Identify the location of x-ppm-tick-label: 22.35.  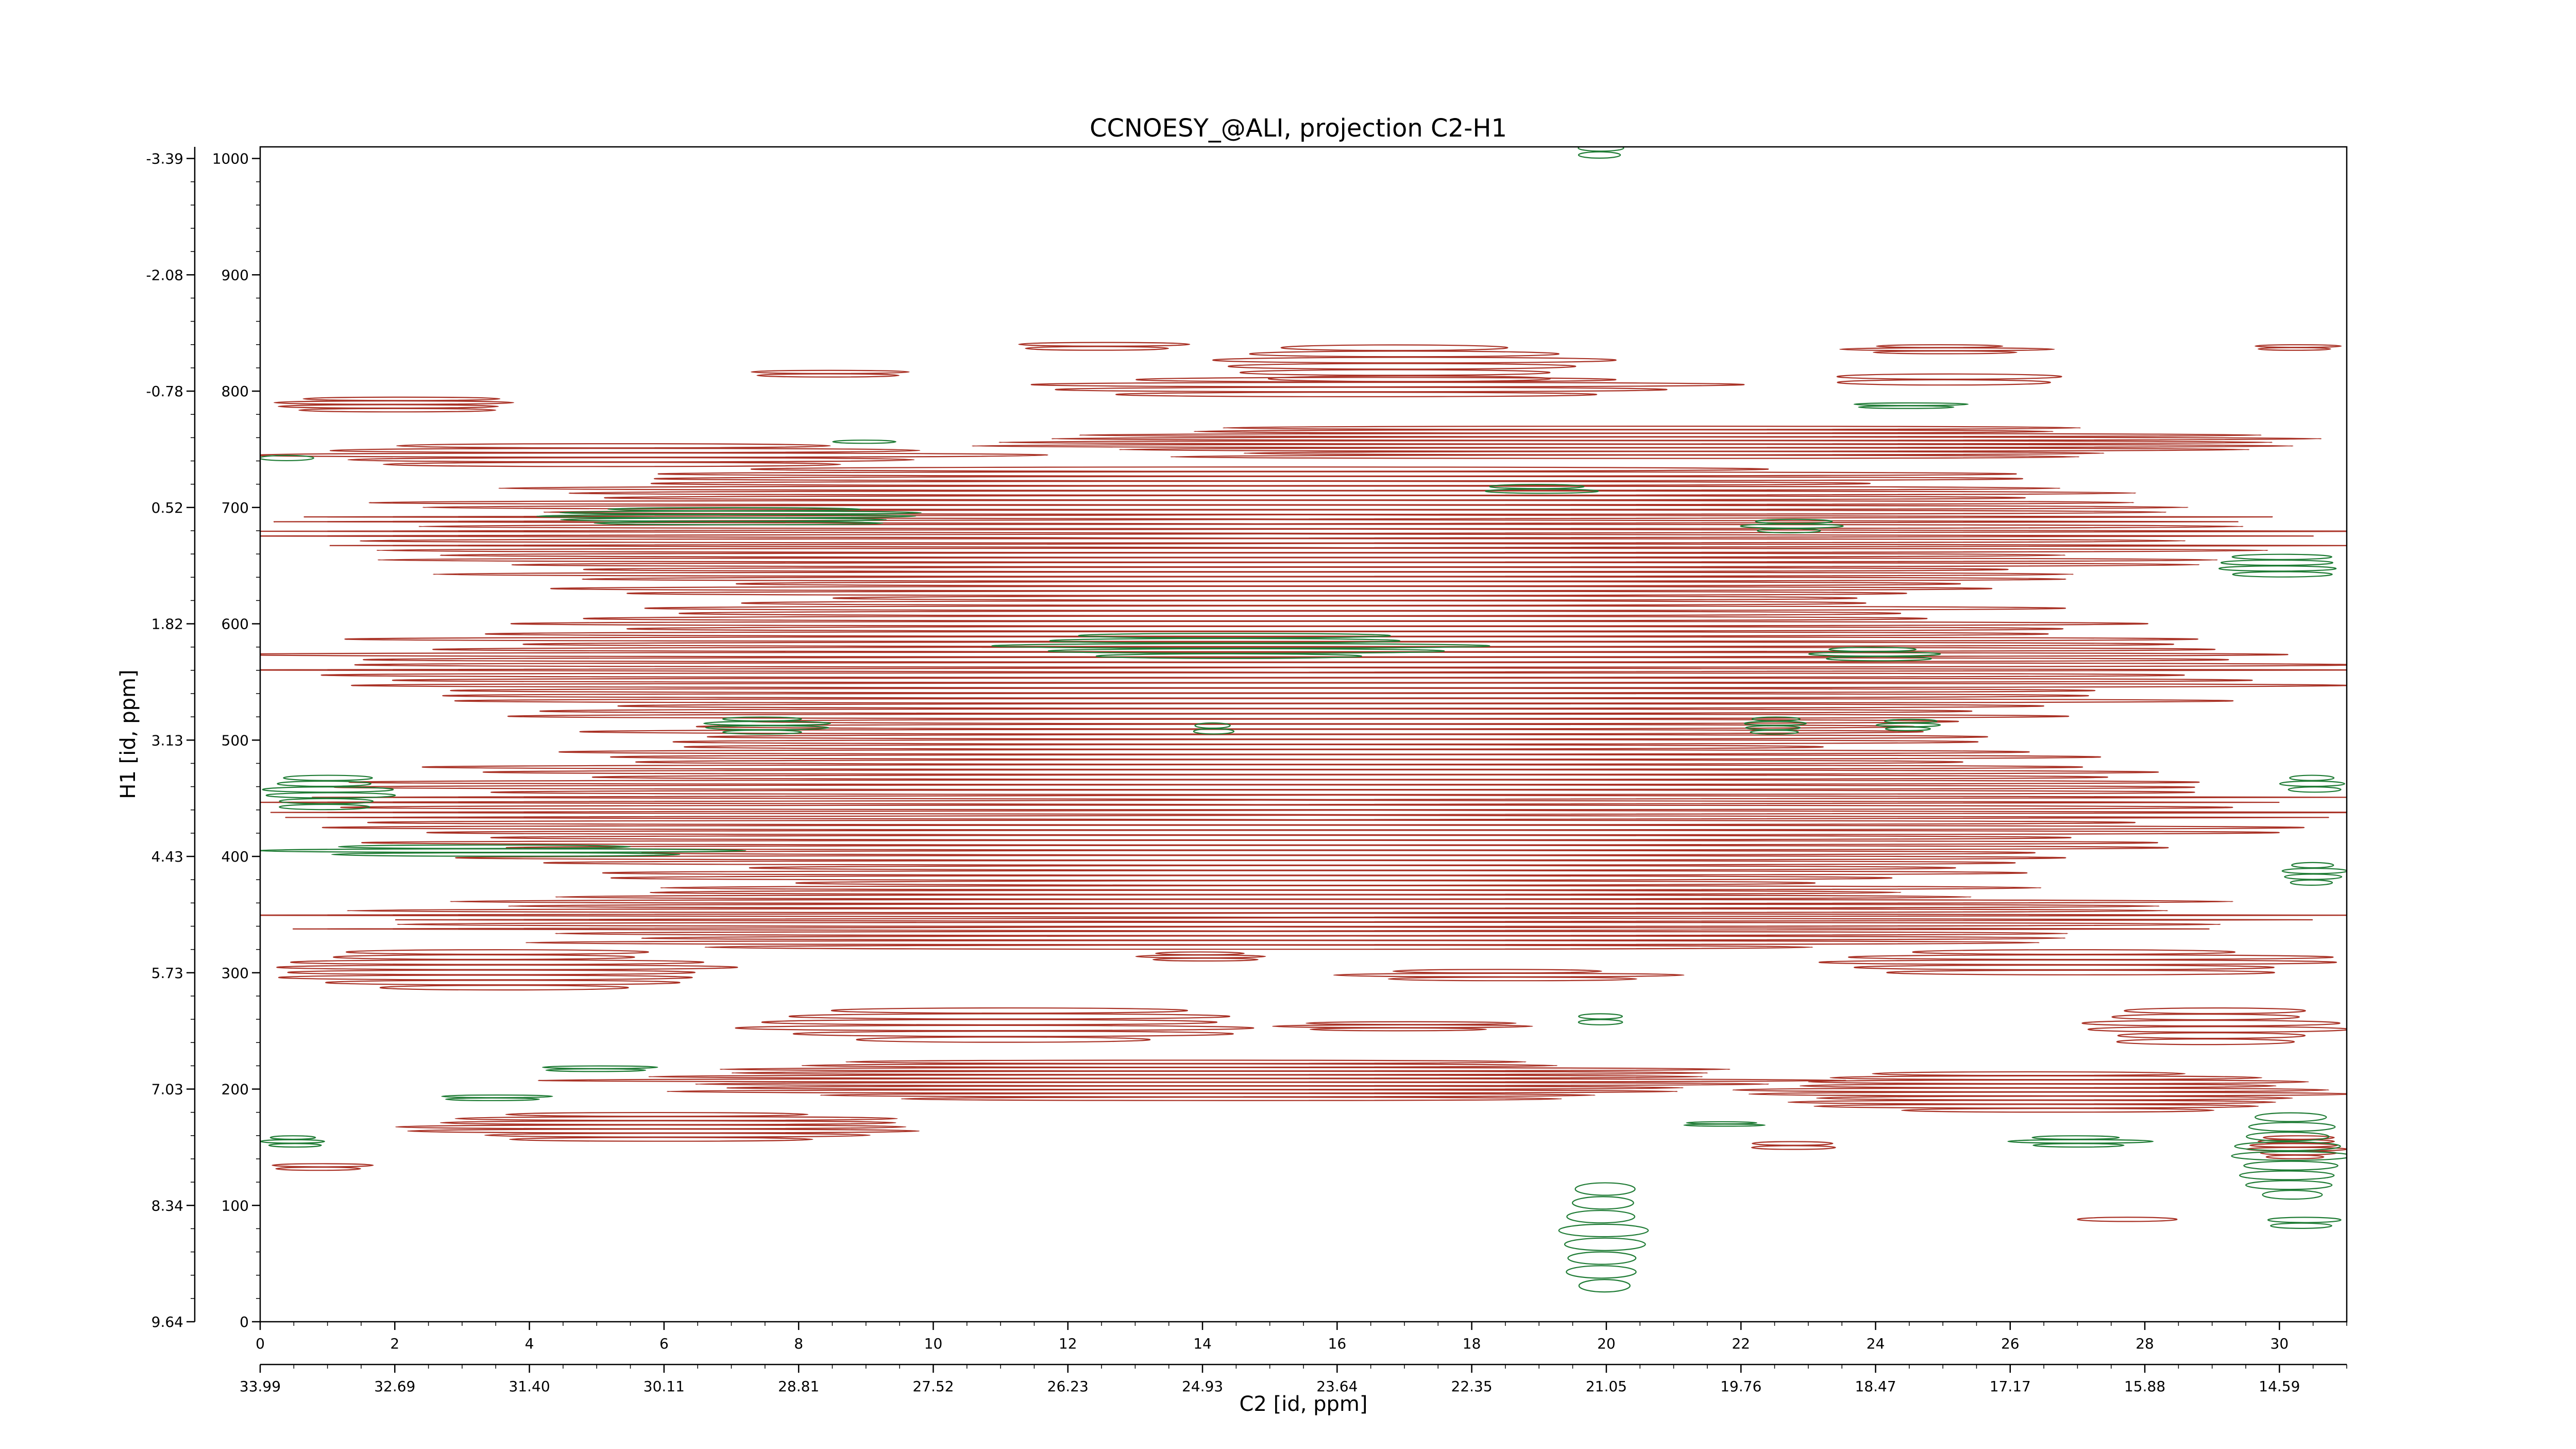
(1472, 1386).